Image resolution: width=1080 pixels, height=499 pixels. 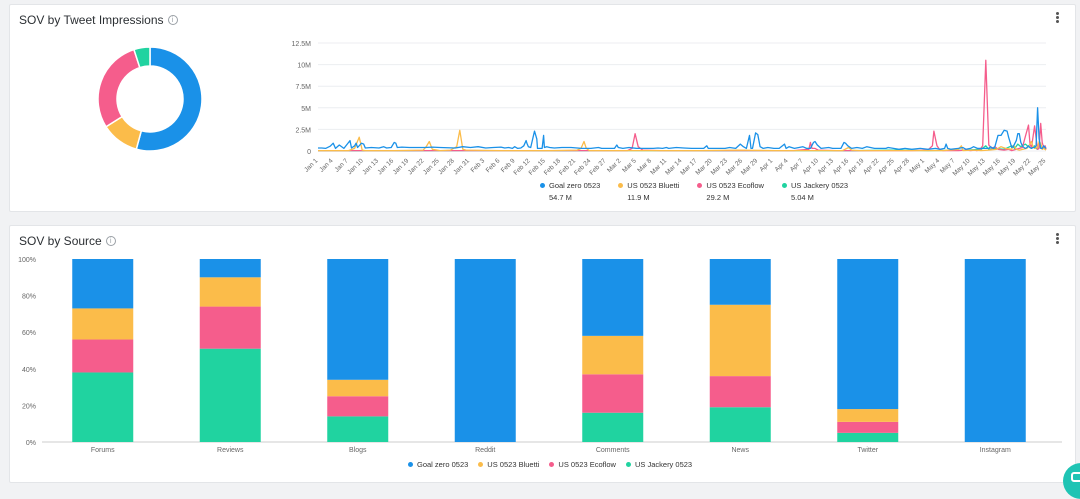 What do you see at coordinates (27, 260) in the screenshot?
I see `y-tick-label: 100%` at bounding box center [27, 260].